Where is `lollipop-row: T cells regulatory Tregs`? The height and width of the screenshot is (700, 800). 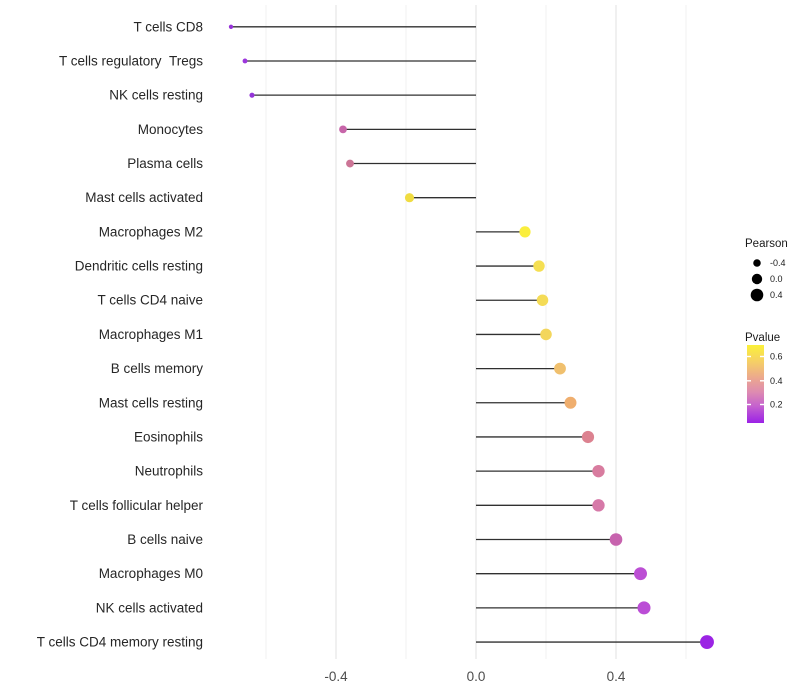 lollipop-row: T cells regulatory Tregs is located at coordinates (267, 60).